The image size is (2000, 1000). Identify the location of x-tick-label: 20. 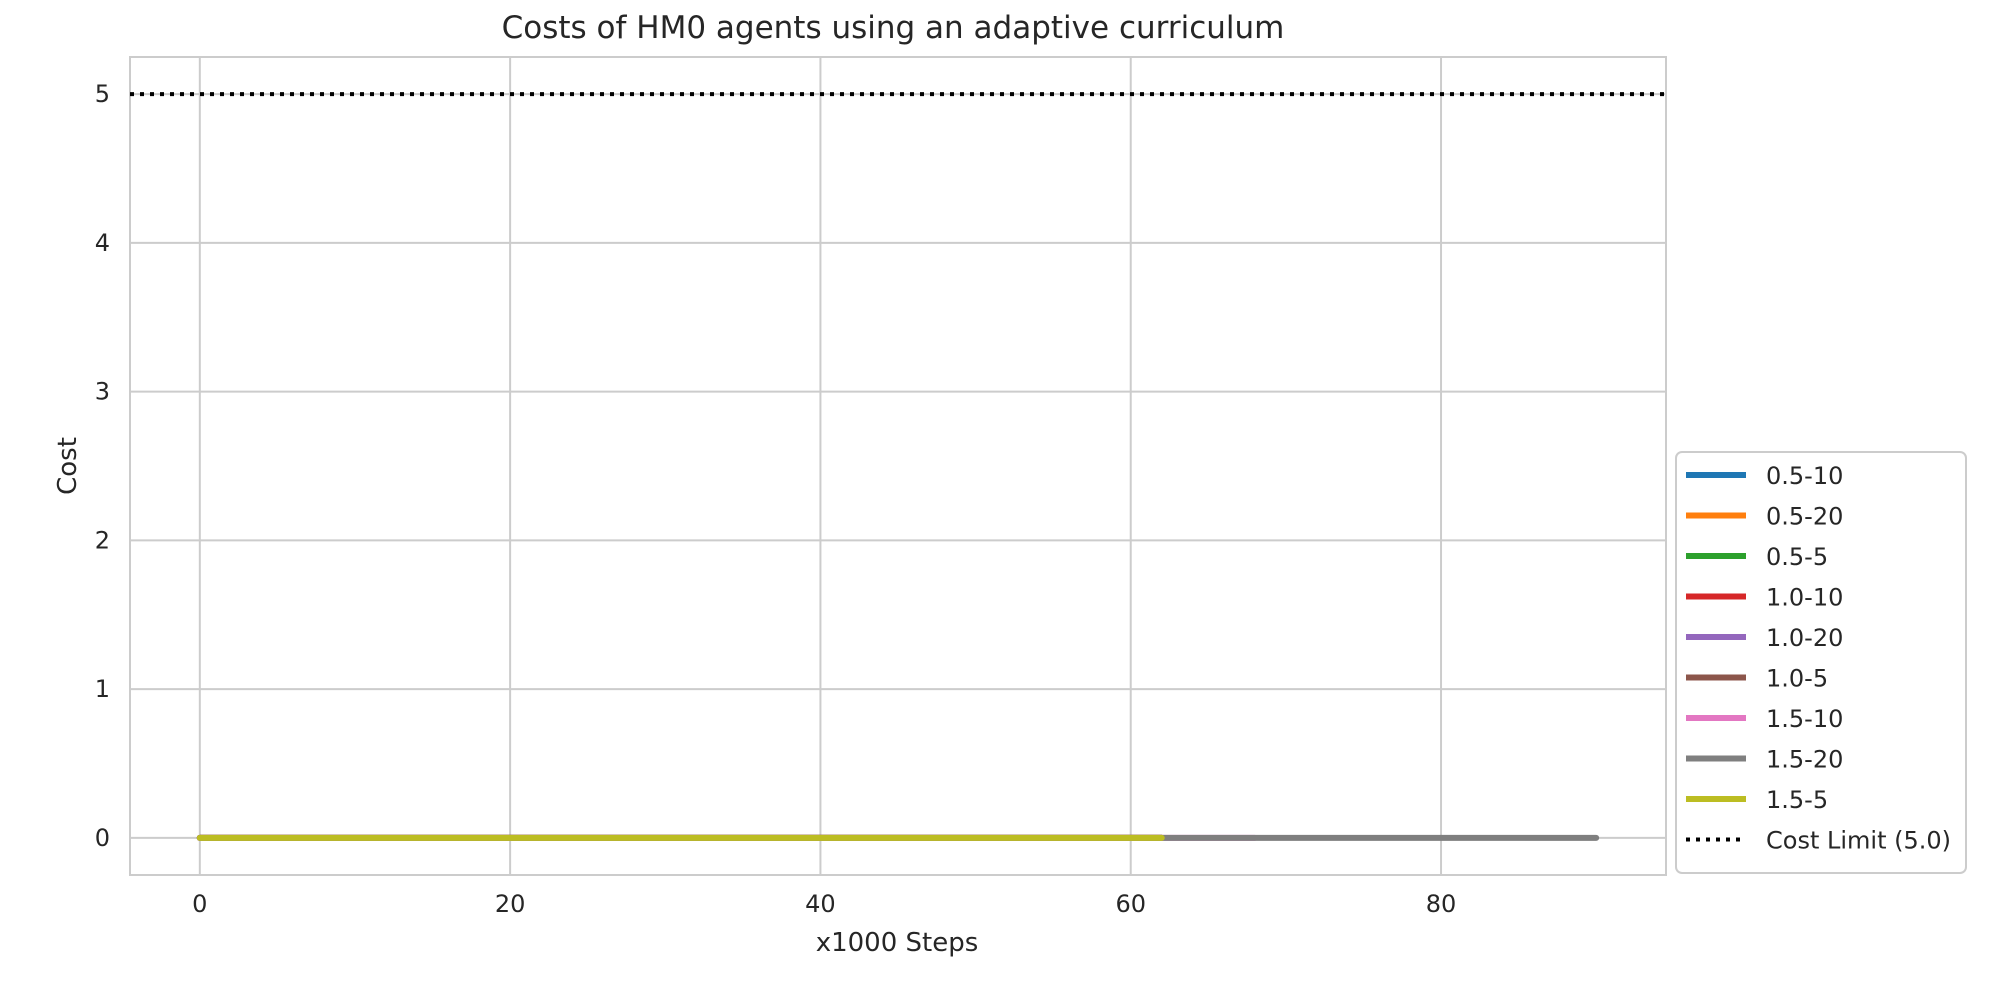
(510, 904).